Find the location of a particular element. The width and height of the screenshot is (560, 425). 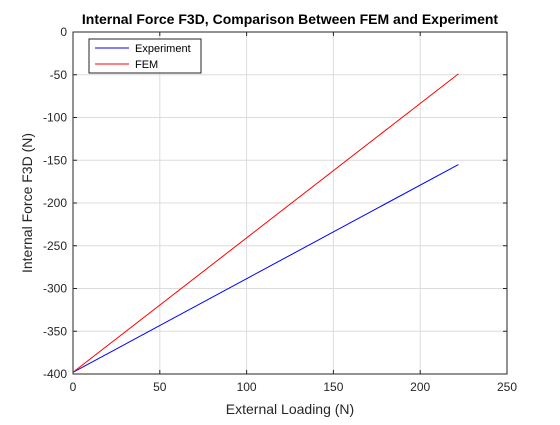

x-tick-label: 50 is located at coordinates (160, 387).